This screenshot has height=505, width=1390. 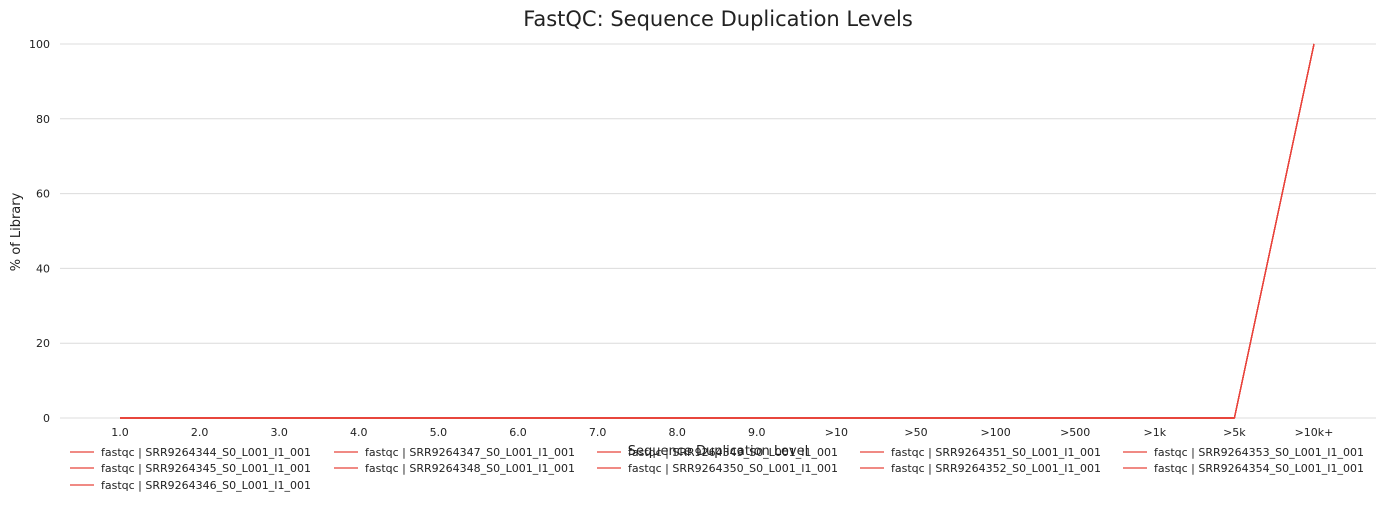 I want to click on legend-label: fastqc | SRR9264350_S0_L001_I1_001, so click(x=733, y=468).